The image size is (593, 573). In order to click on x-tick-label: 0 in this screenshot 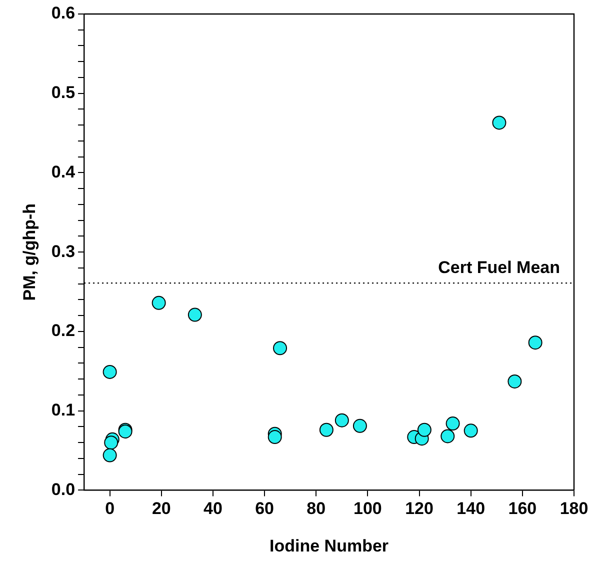, I will do `click(110, 508)`.